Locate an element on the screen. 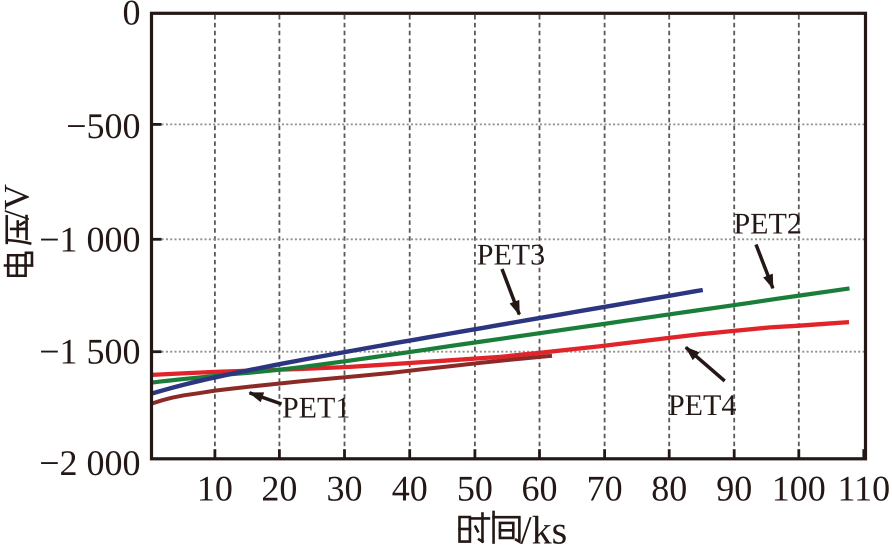  svg-text: PET3 is located at coordinates (511, 254).